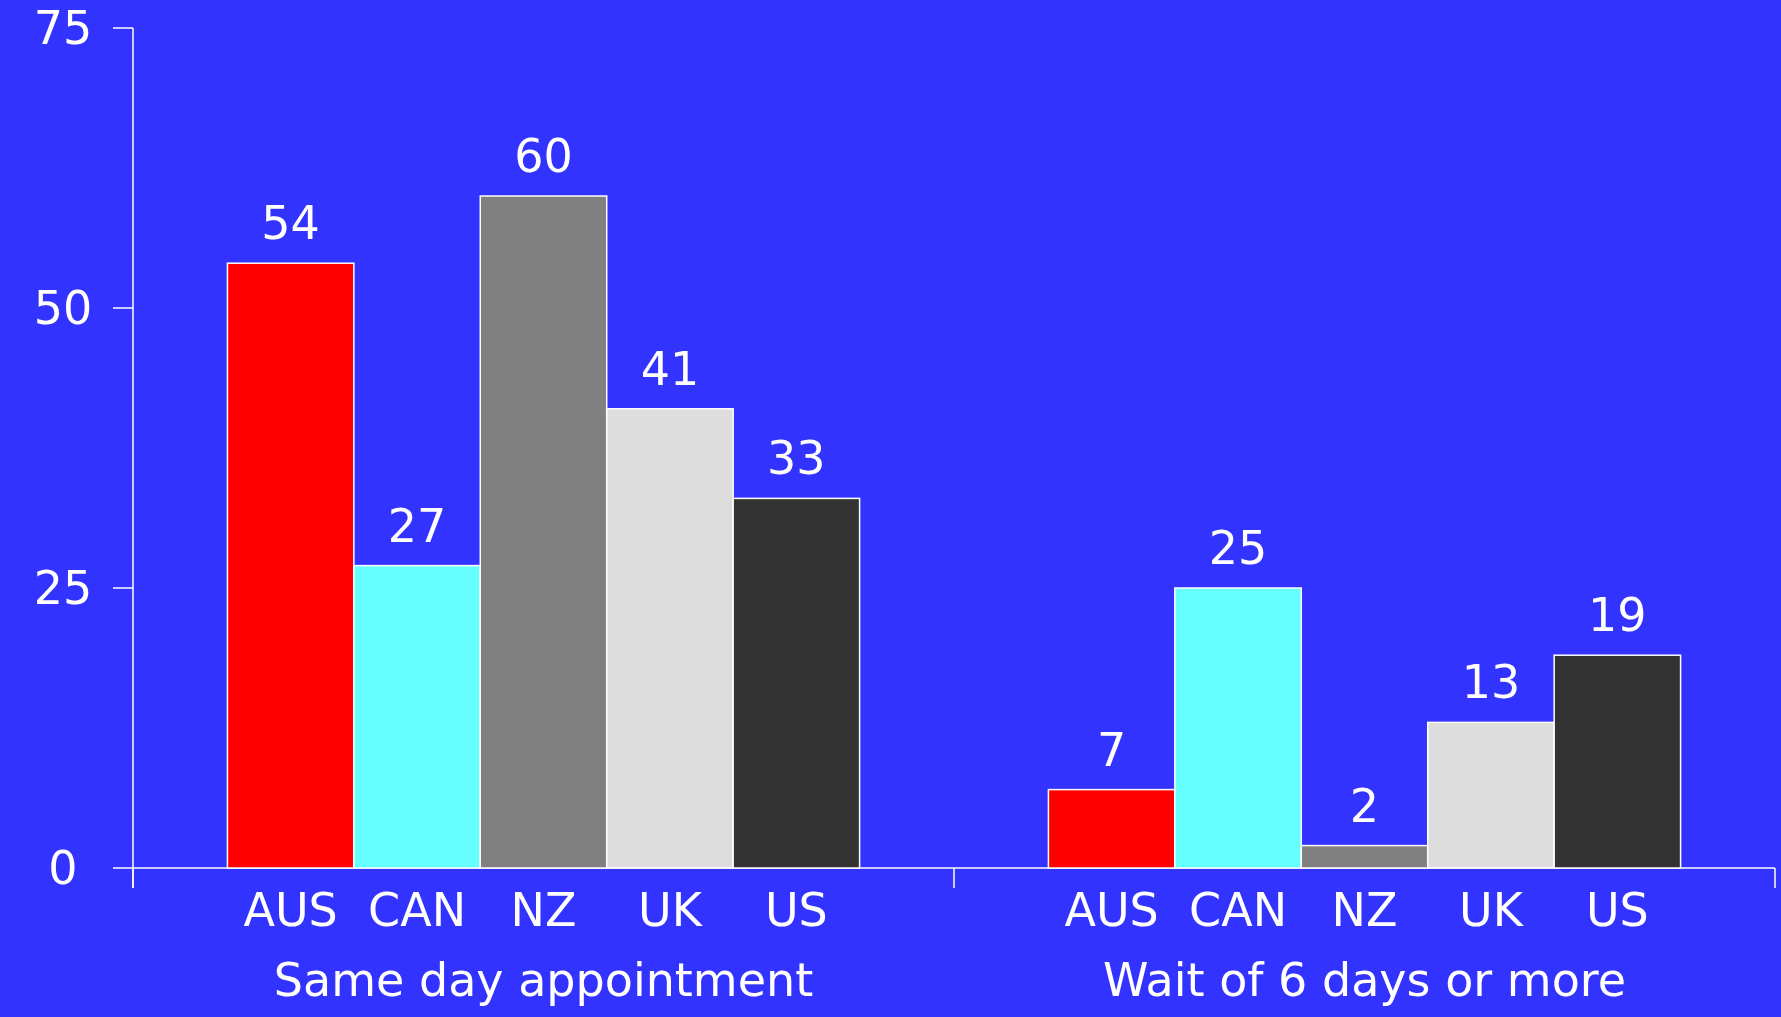  I want to click on text: US, so click(1617, 910).